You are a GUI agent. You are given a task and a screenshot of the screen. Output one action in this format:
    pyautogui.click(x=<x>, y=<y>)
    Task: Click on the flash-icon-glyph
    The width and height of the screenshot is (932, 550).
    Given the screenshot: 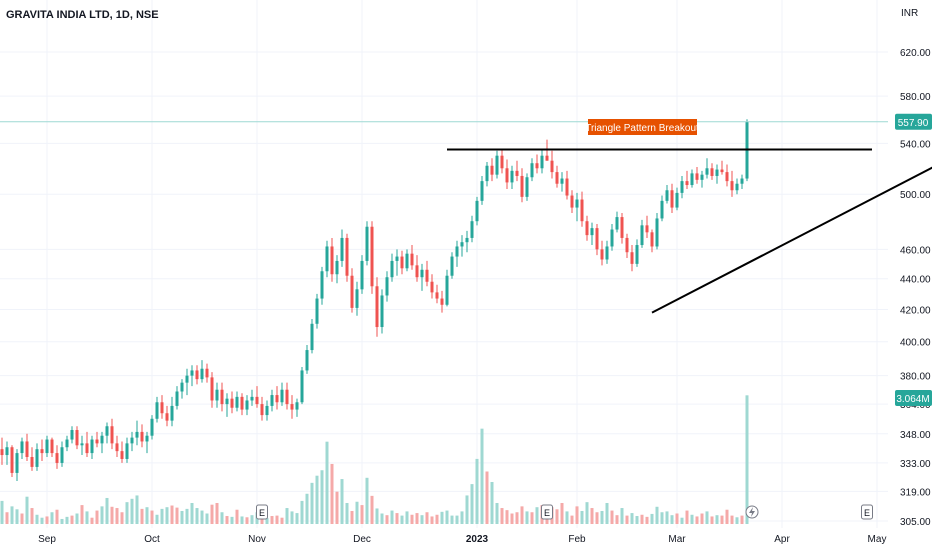 What is the action you would take?
    pyautogui.click(x=752, y=512)
    